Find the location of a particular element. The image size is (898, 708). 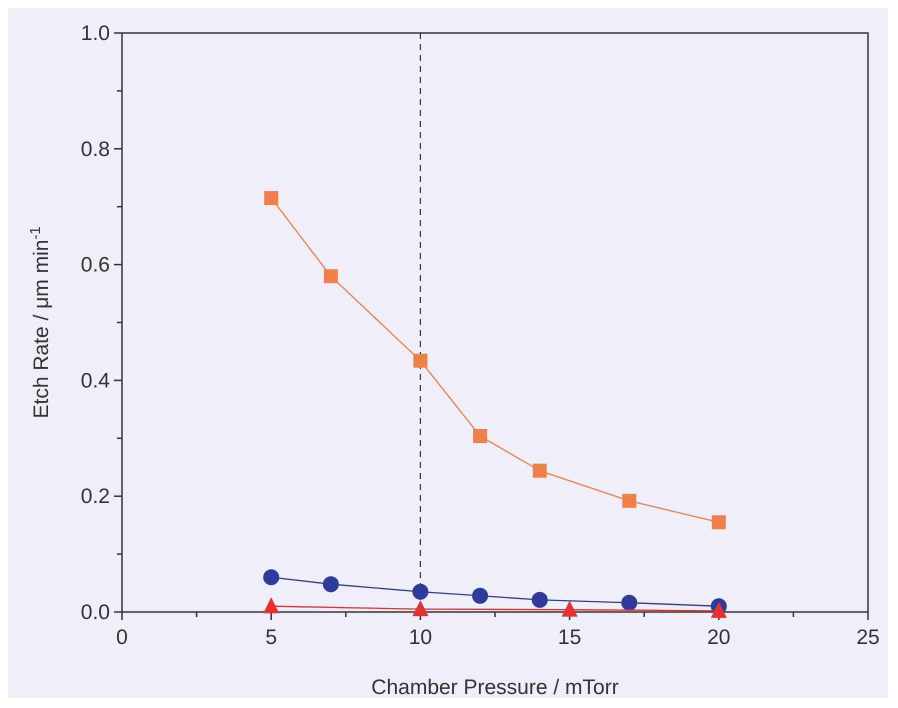

x-tick-label: 0 is located at coordinates (122, 637).